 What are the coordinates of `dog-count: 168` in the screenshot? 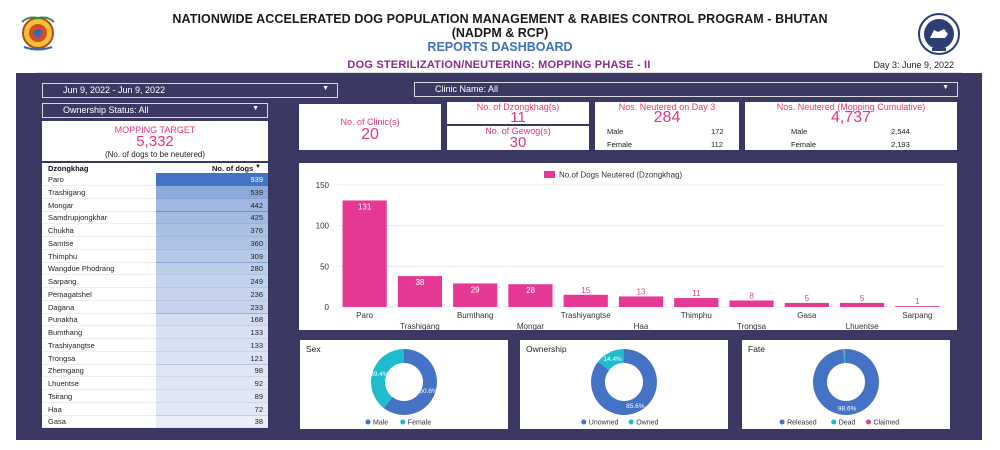 It's located at (256, 320).